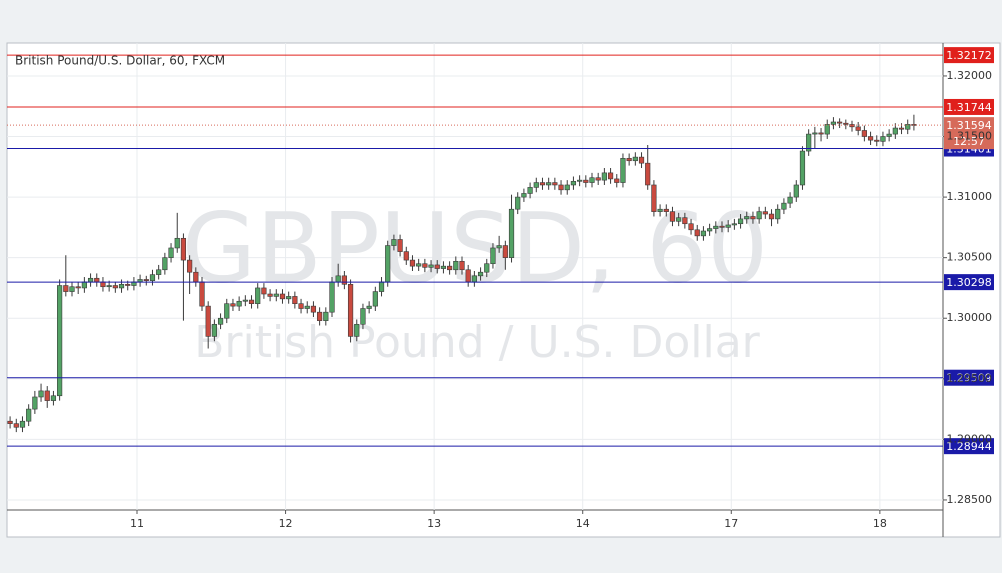  Describe the element at coordinates (970, 257) in the screenshot. I see `y-tick-label: 1.30500` at that location.